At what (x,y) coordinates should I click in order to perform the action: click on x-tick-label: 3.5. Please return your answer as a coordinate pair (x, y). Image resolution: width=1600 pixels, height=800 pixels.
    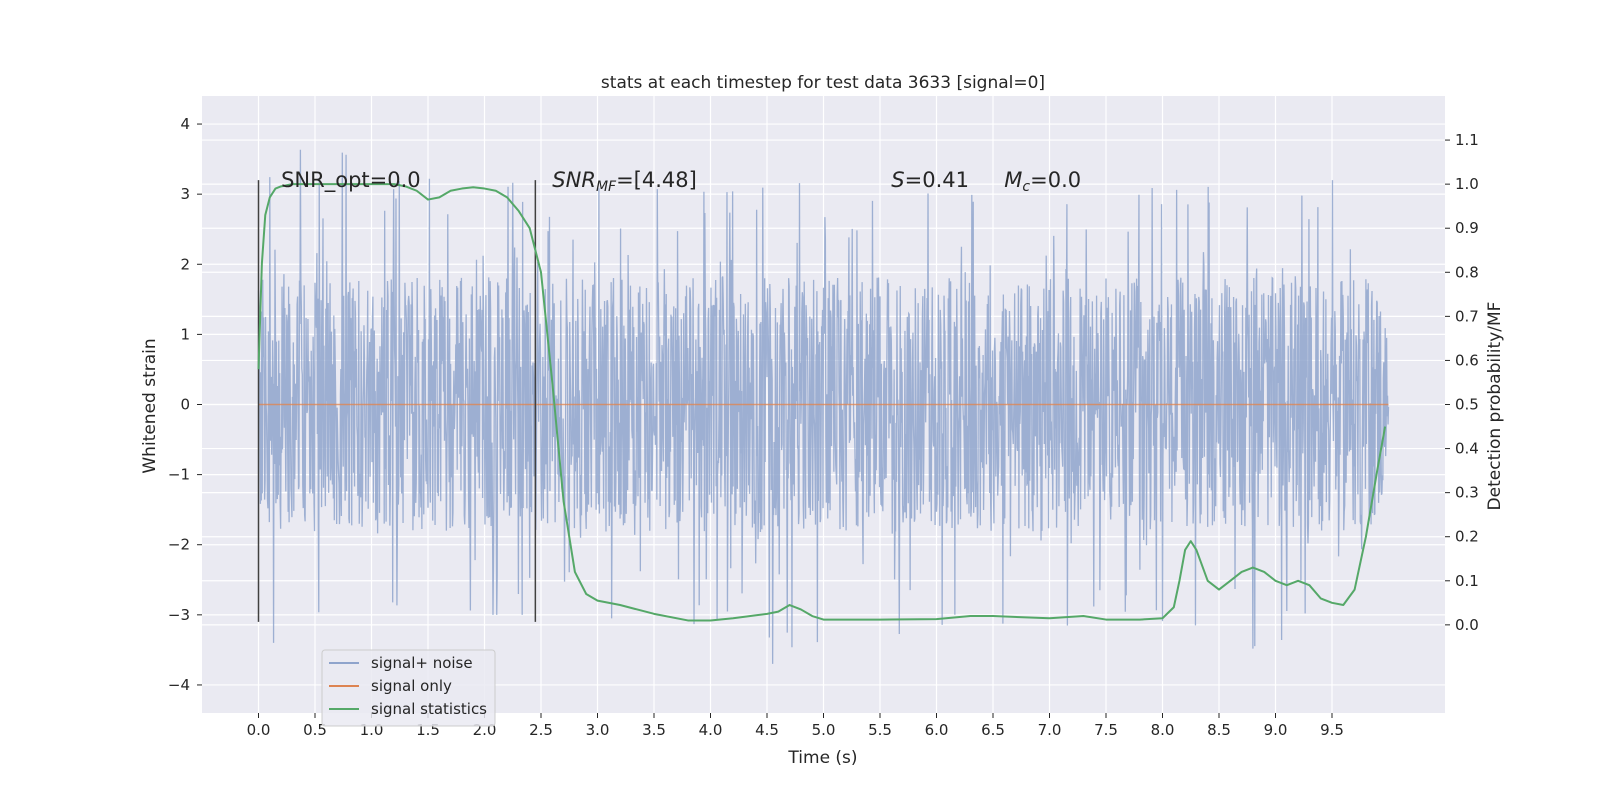
    Looking at the image, I should click on (654, 730).